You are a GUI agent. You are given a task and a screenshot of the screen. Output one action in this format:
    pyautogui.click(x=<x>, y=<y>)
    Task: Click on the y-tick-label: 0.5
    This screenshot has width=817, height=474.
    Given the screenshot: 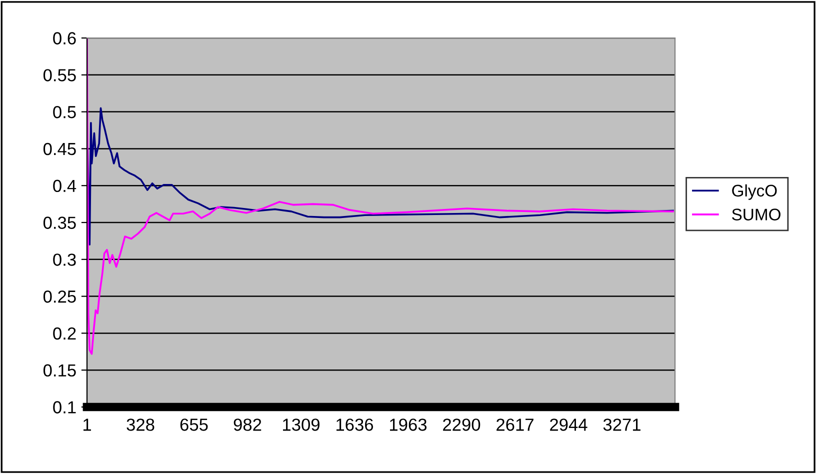 What is the action you would take?
    pyautogui.click(x=64, y=112)
    